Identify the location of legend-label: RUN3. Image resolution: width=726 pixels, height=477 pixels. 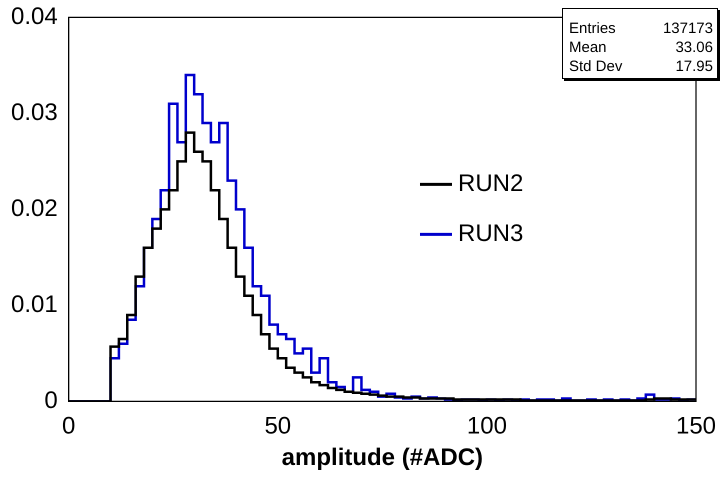
(491, 234).